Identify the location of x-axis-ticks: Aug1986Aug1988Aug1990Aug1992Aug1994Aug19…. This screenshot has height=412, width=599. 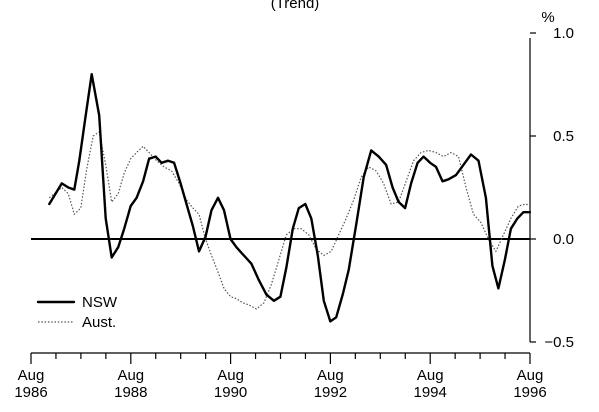
(280, 377).